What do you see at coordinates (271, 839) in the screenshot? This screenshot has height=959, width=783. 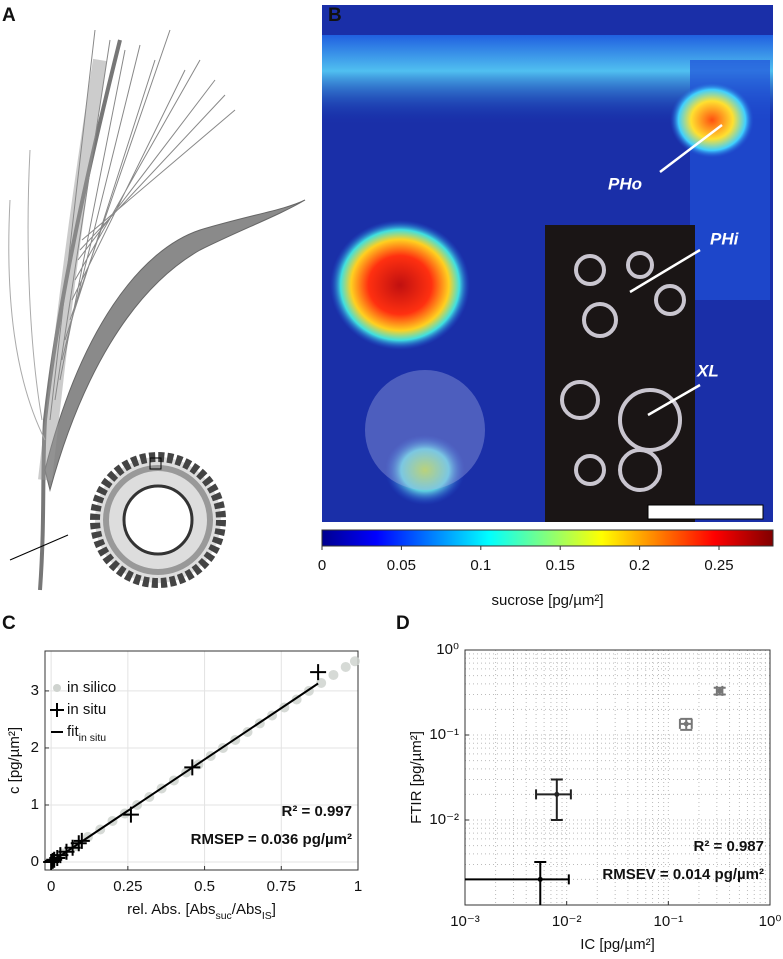 I see `annotation: RMSEP = 0.036 pg/µm²` at bounding box center [271, 839].